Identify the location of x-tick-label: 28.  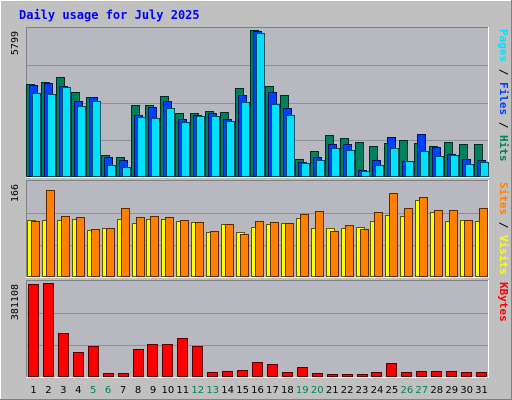
(436, 390).